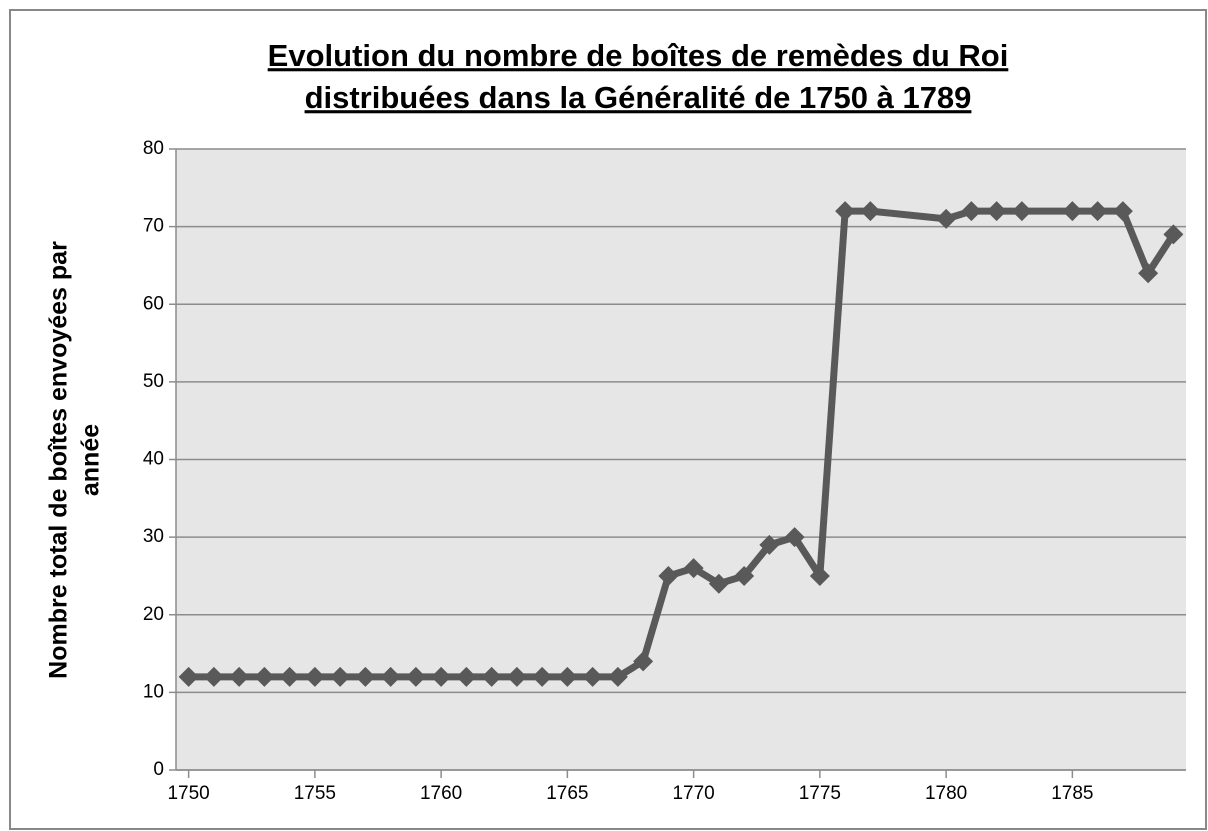  What do you see at coordinates (693, 793) in the screenshot?
I see `x-tick-label: 1770` at bounding box center [693, 793].